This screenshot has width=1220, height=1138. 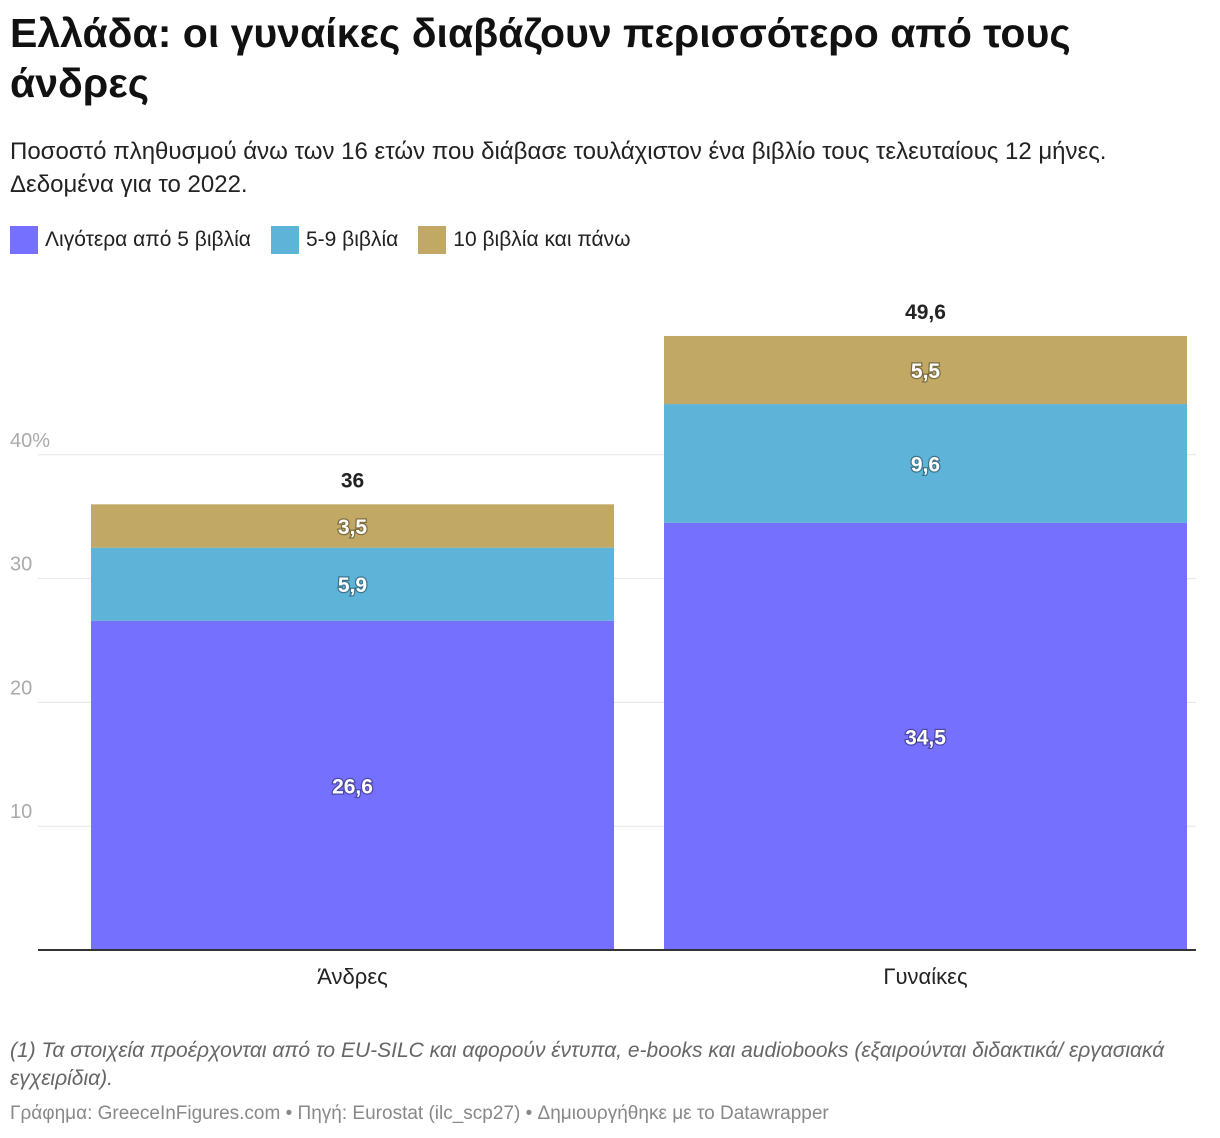 I want to click on data-label-2-2: 9,6, so click(x=925, y=464).